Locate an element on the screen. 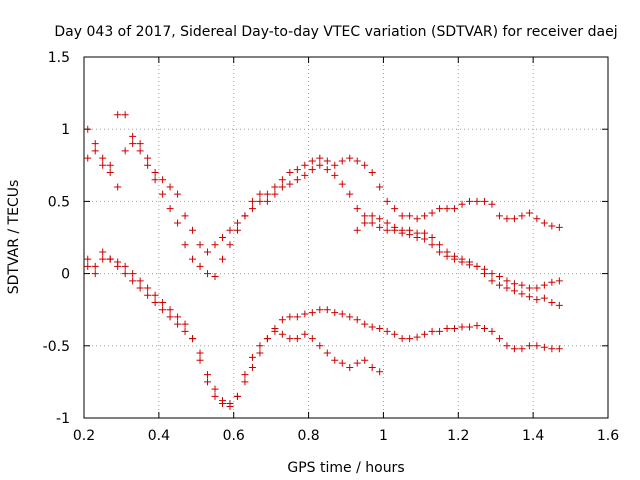  x-tick-label: 1.6 is located at coordinates (608, 436).